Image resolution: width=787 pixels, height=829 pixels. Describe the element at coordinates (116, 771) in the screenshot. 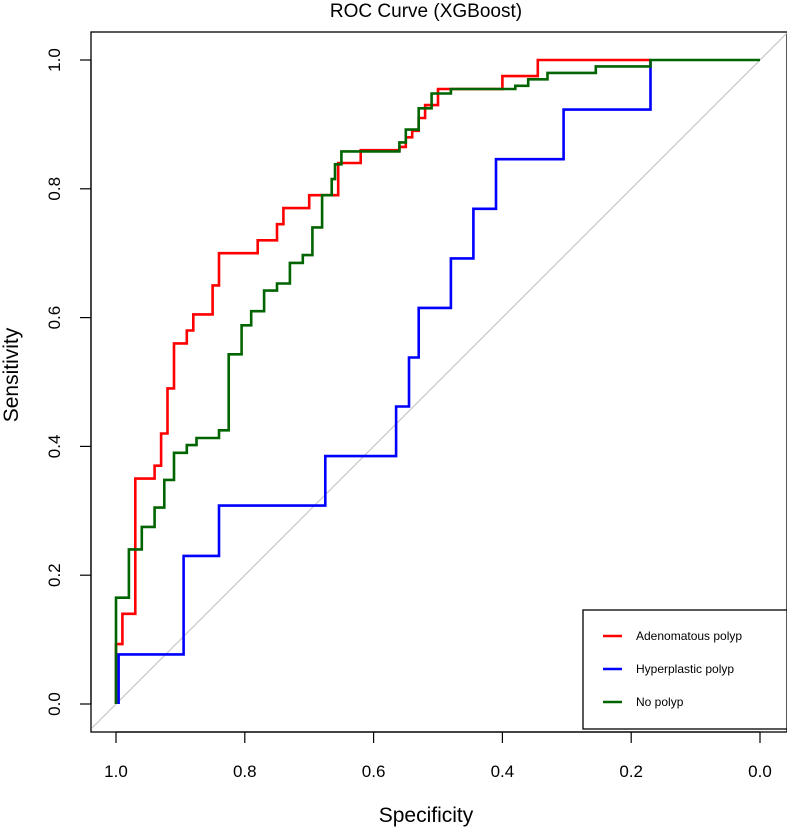

I see `x-tick-label: 1.0` at that location.